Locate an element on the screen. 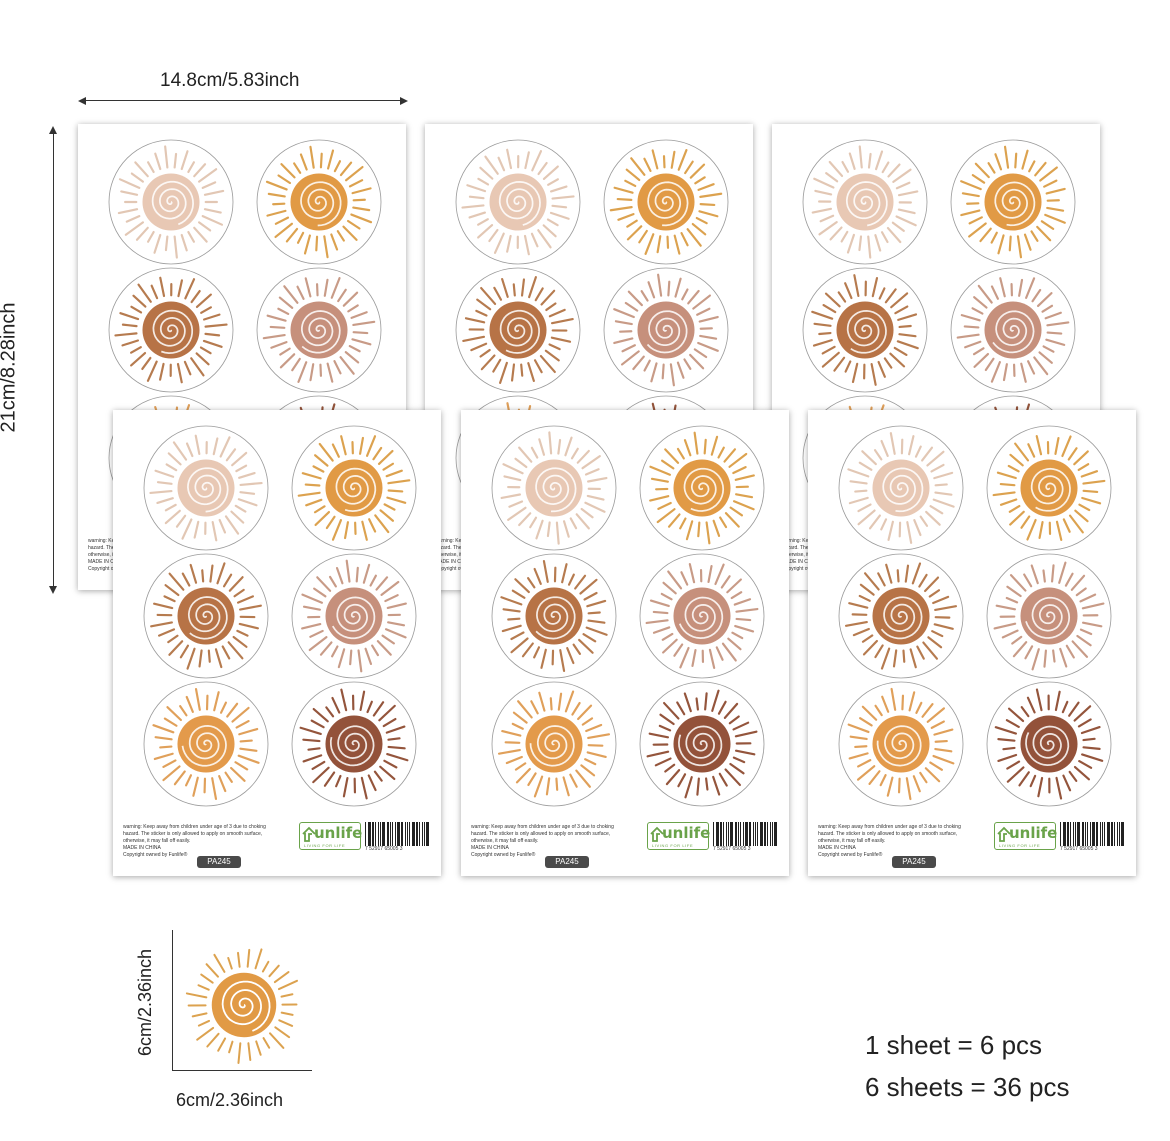 This screenshot has width=1170, height=1141. summary-line-1: 1 sheet = 6 pcs is located at coordinates (954, 1045).